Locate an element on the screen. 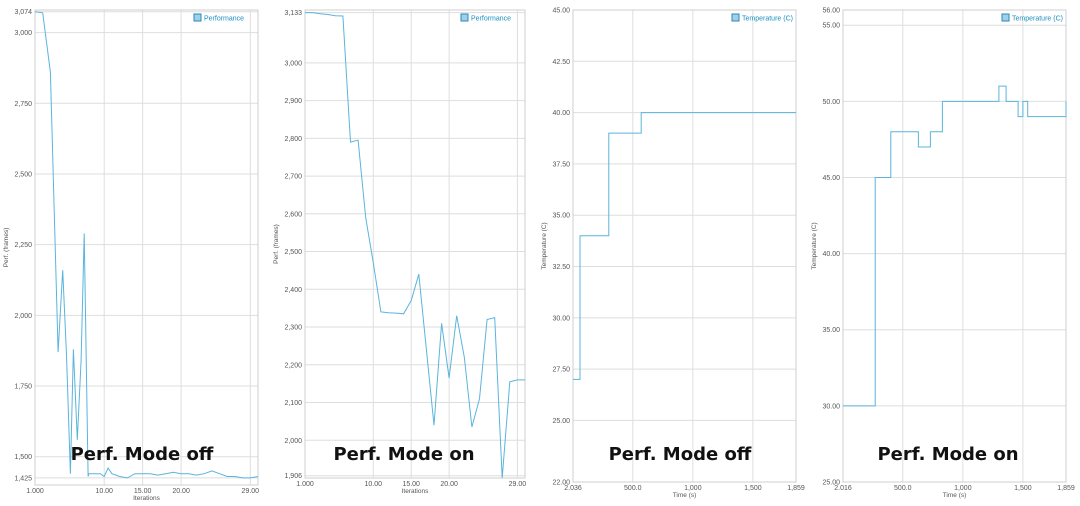  panel-2-y-tick-label: 2,800 is located at coordinates (293, 139).